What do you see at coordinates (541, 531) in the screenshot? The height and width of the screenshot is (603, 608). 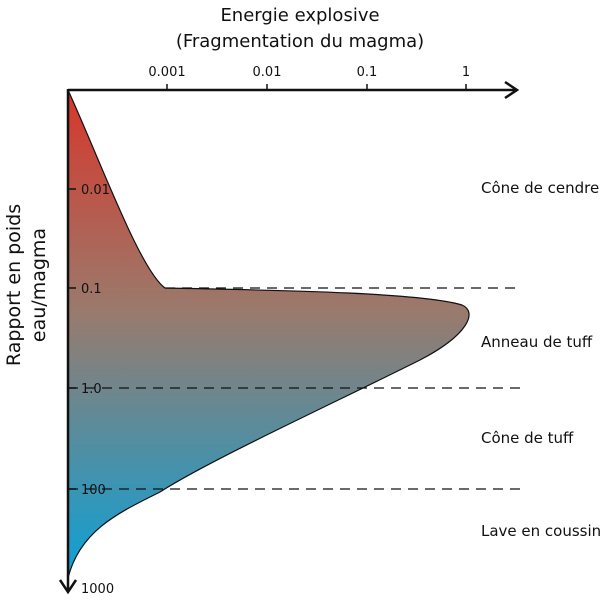 I see `zone-label-lave-en-coussin: Lave en coussin` at bounding box center [541, 531].